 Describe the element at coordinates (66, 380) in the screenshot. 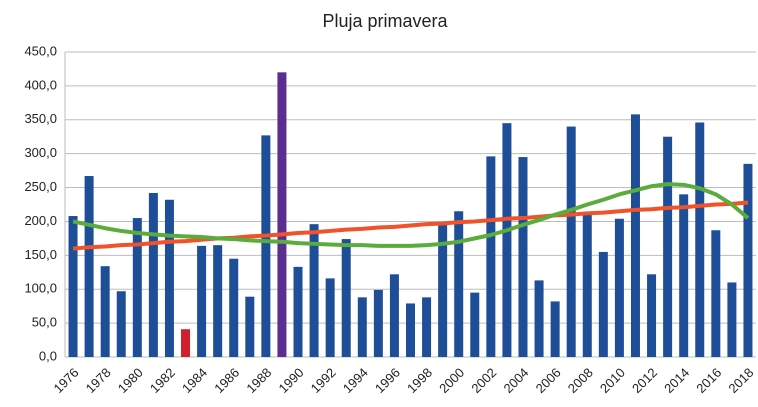

I see `x-tick-label: 1976` at that location.